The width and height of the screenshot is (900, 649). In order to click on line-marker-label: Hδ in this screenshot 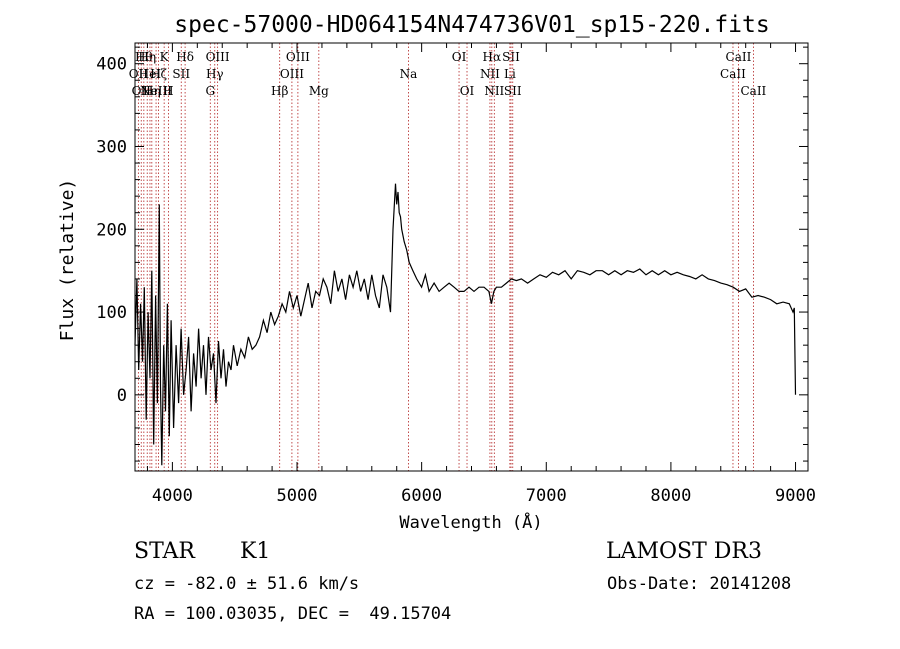, I will do `click(185, 57)`.